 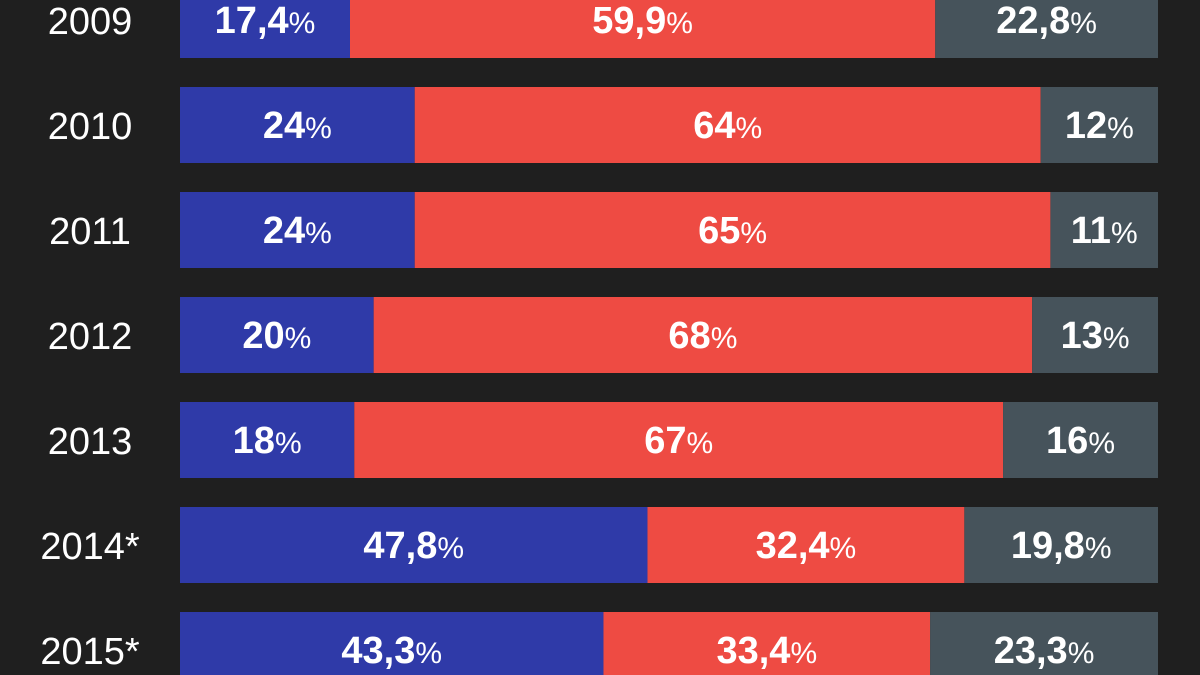 I want to click on data-label: 20%, so click(x=276, y=336).